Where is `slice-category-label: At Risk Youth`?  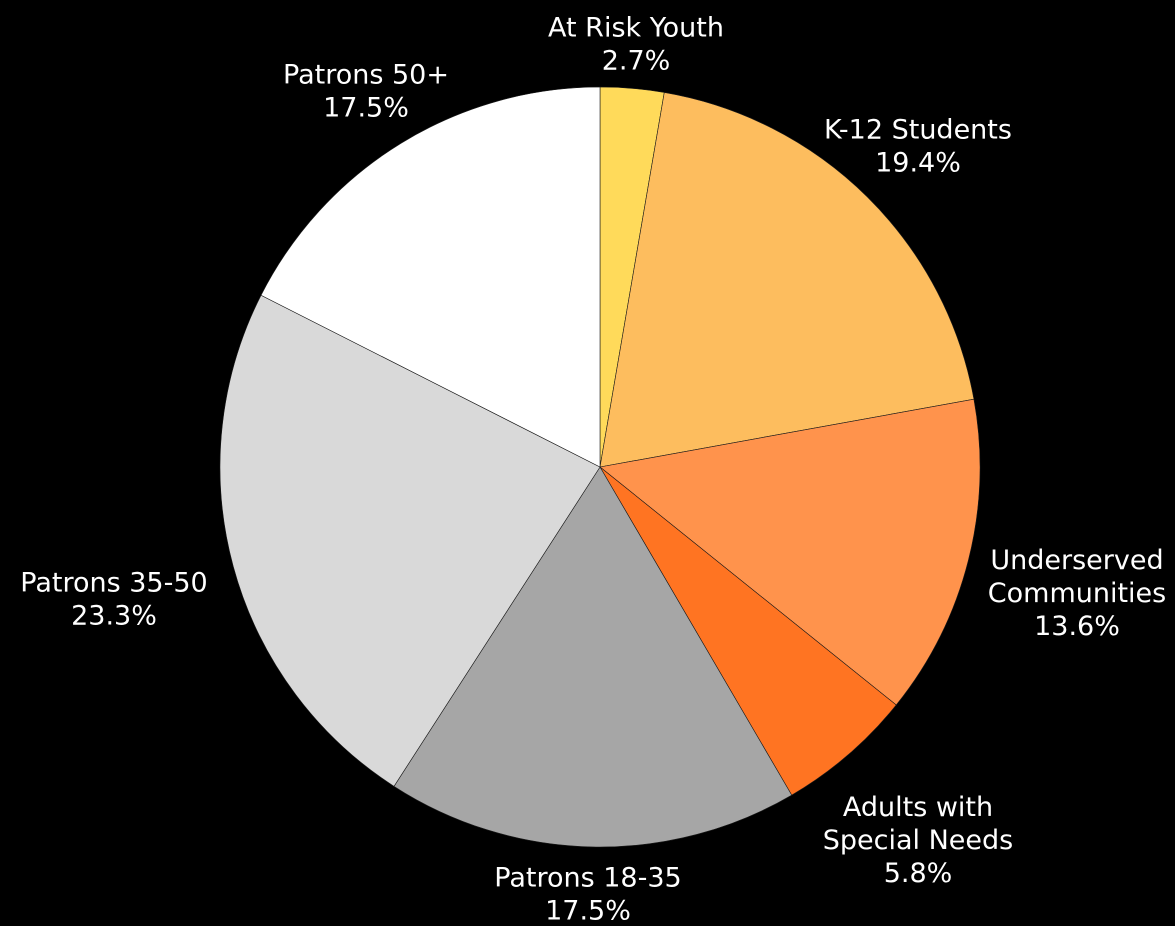 slice-category-label: At Risk Youth is located at coordinates (636, 28).